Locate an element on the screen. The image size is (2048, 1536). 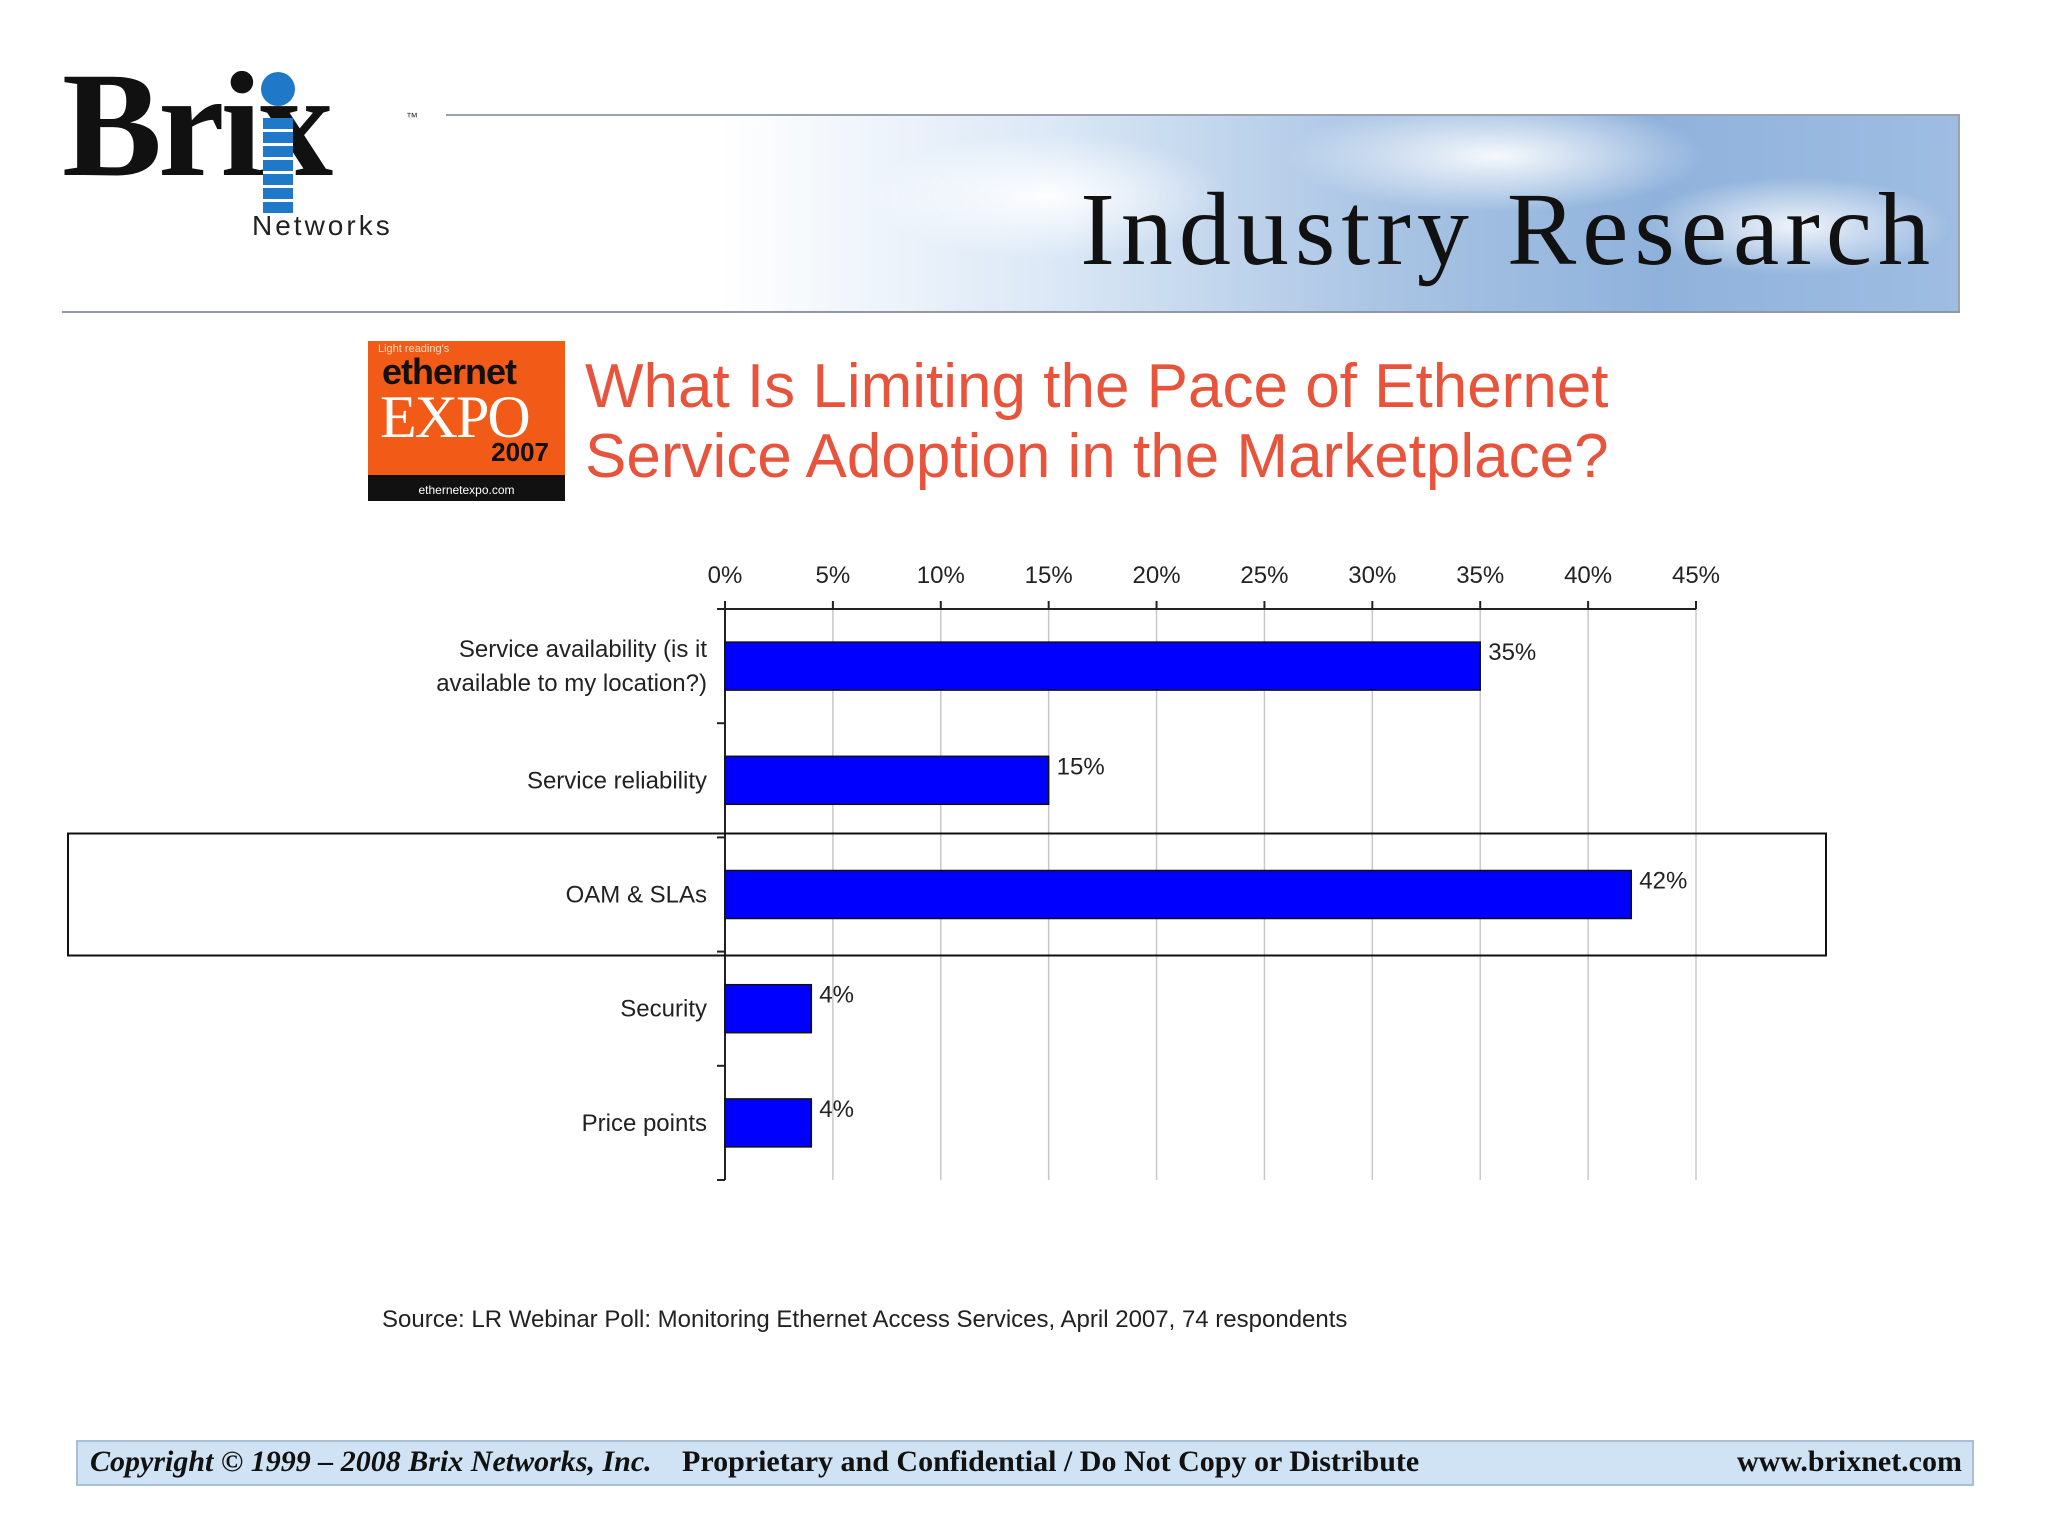
x-tick-label: 10% is located at coordinates (941, 575).